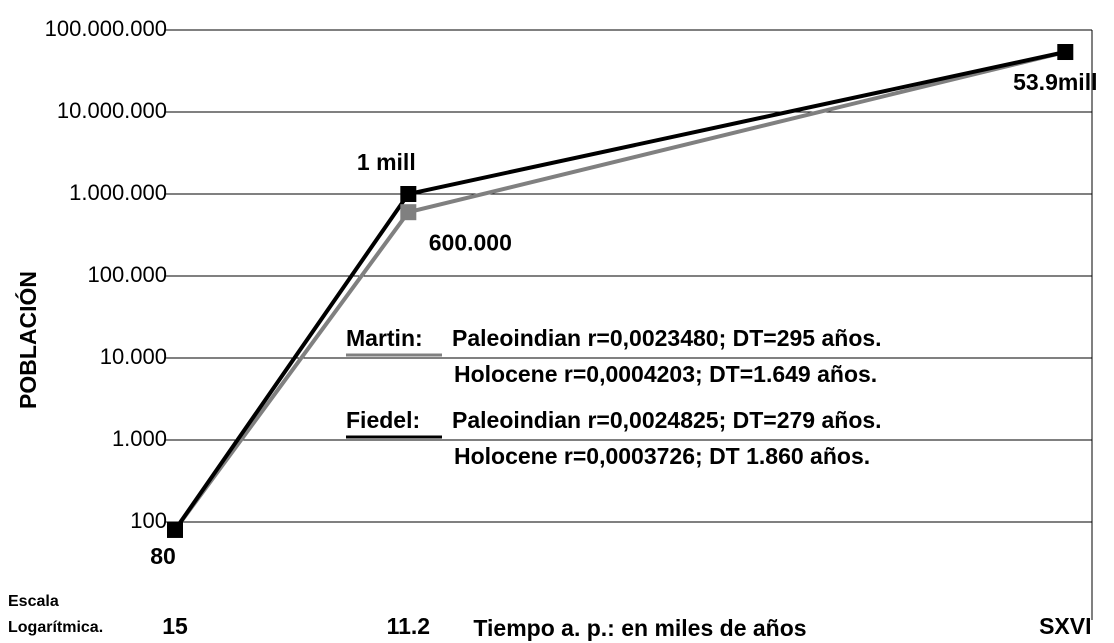  Describe the element at coordinates (667, 338) in the screenshot. I see `annotation: Paleoindian r=0,0023480; DT=295 años.` at that location.